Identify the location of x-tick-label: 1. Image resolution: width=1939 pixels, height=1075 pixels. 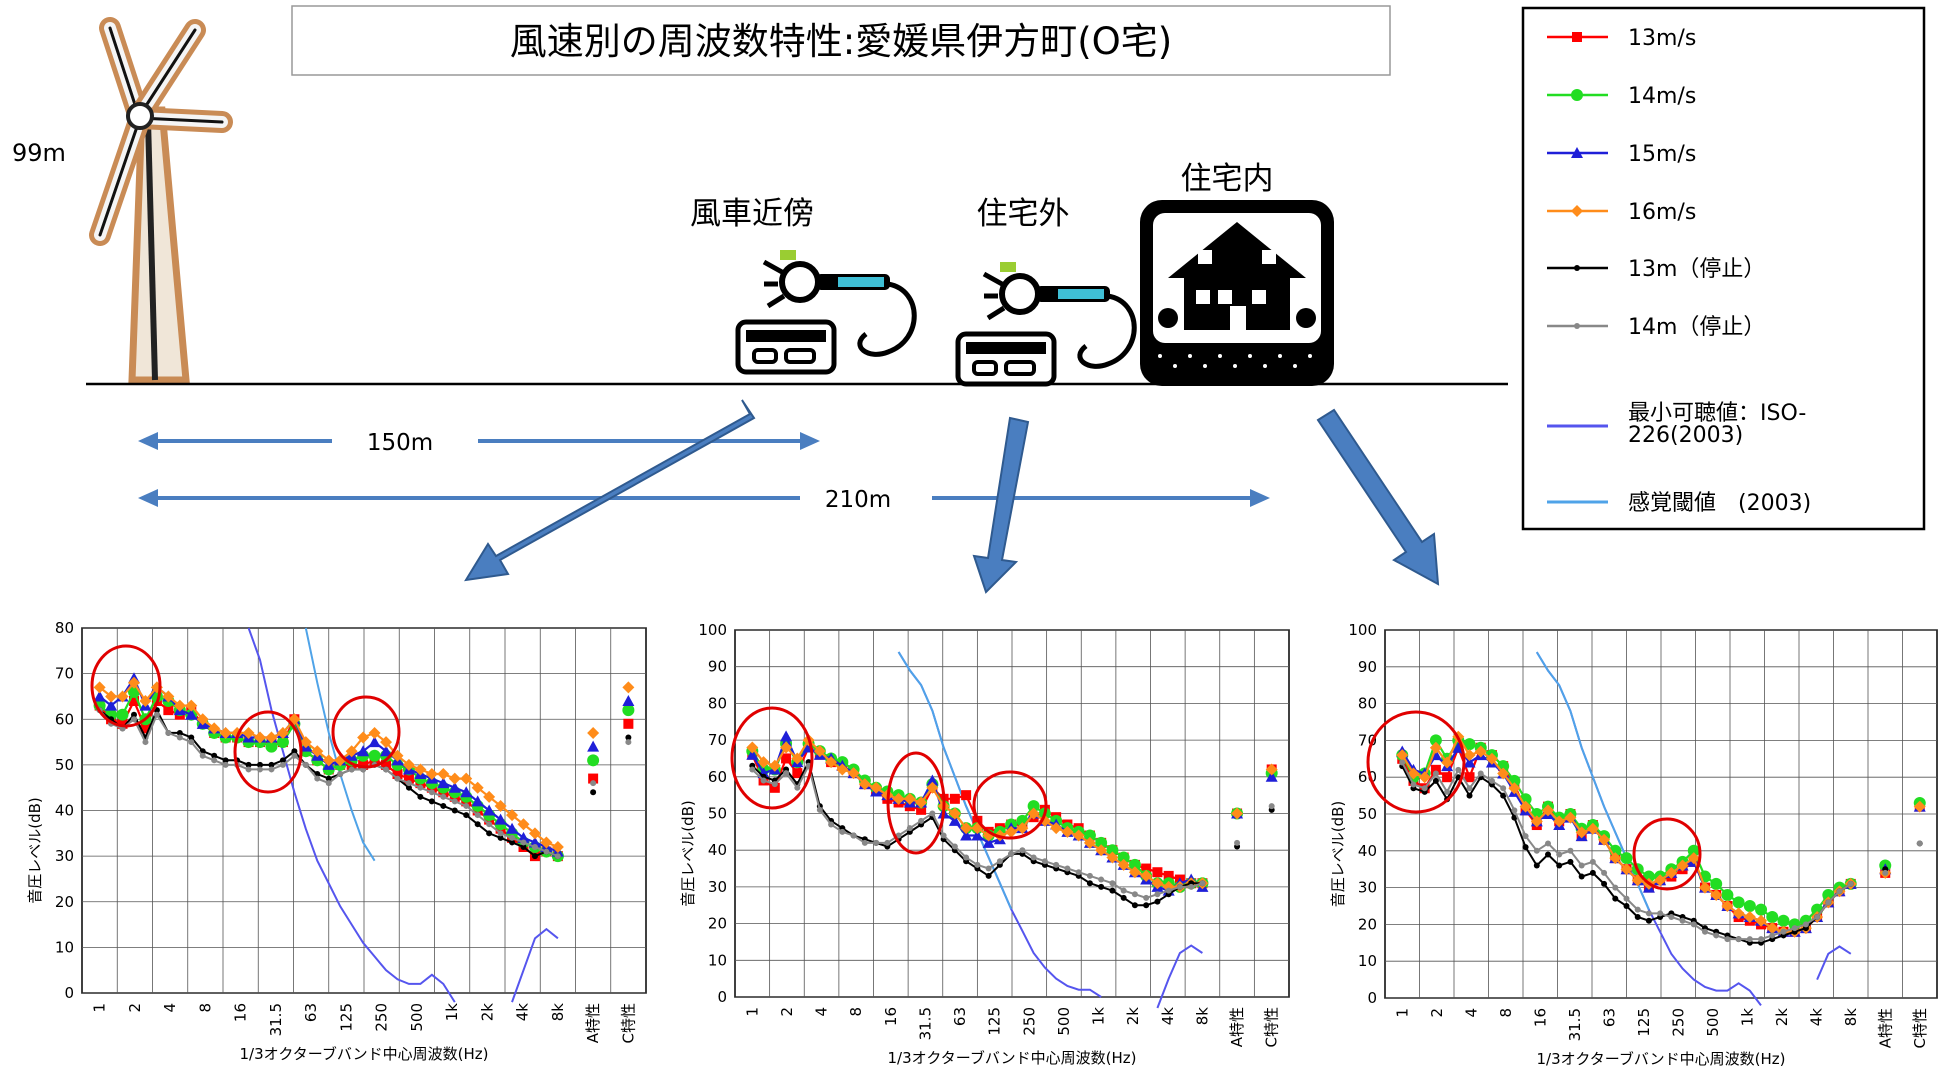
(100, 1008).